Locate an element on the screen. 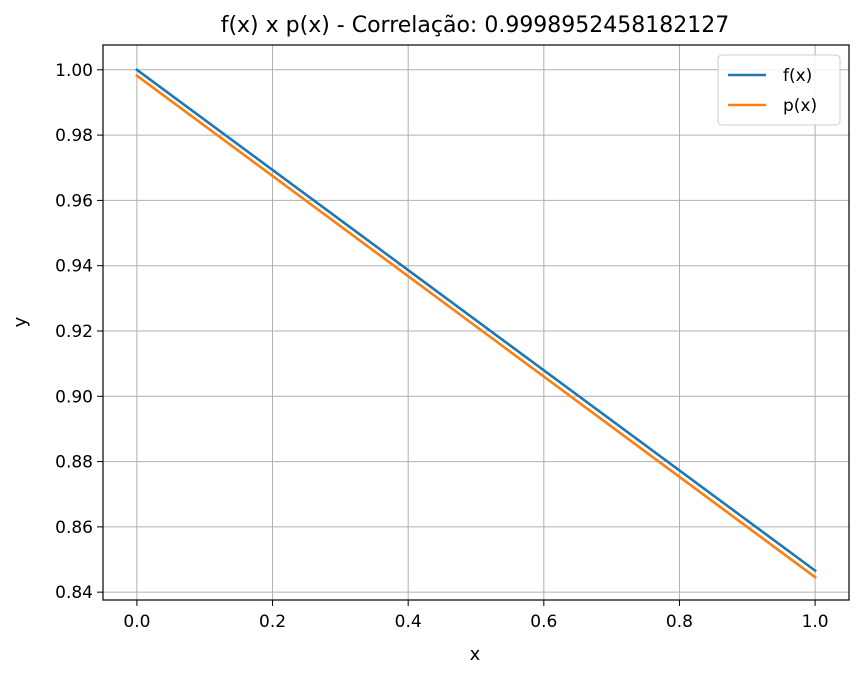 The width and height of the screenshot is (861, 674). x-tick-label: 1.0 is located at coordinates (815, 622).